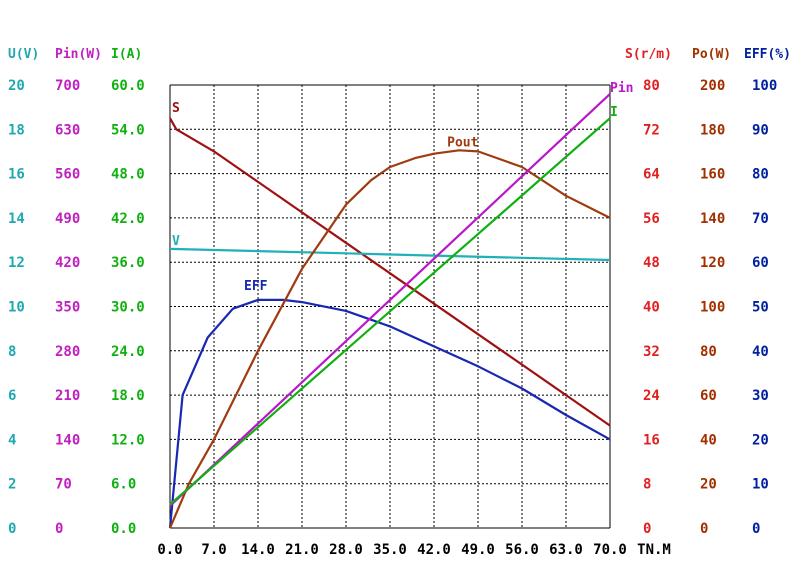  I want to click on series-label-pout: Pout, so click(462, 142).